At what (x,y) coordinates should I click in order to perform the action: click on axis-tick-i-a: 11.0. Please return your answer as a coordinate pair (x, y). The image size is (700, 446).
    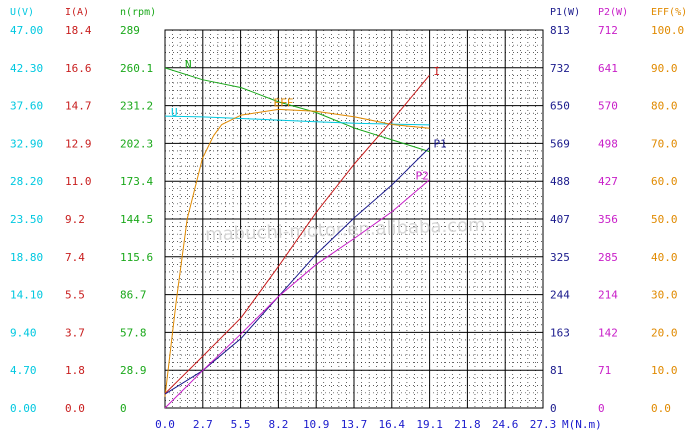
    Looking at the image, I should click on (78, 181).